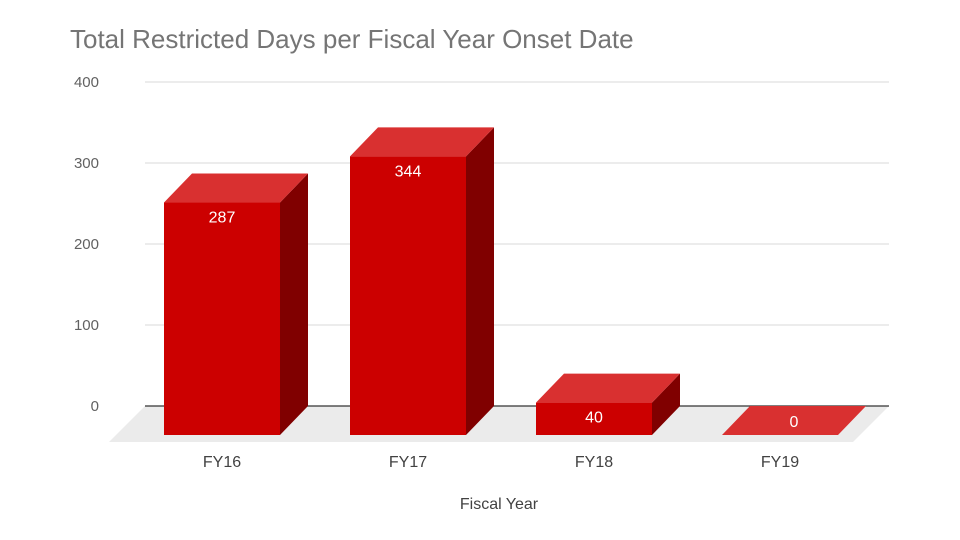 The height and width of the screenshot is (540, 960). I want to click on y-tick-label: 300, so click(86, 163).